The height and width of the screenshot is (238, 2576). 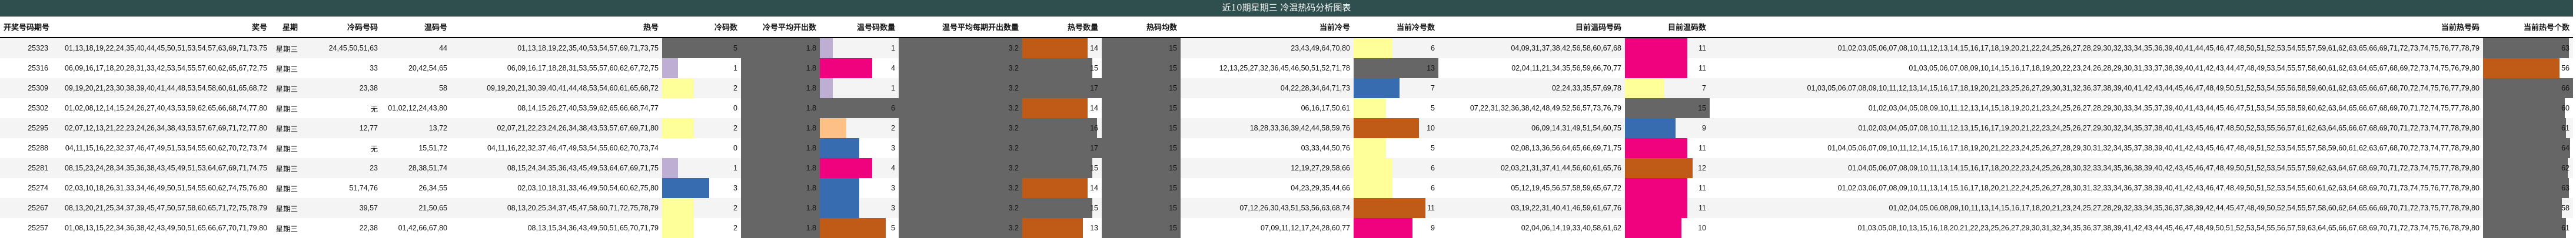 What do you see at coordinates (2565, 148) in the screenshot?
I see `cell-value: 64` at bounding box center [2565, 148].